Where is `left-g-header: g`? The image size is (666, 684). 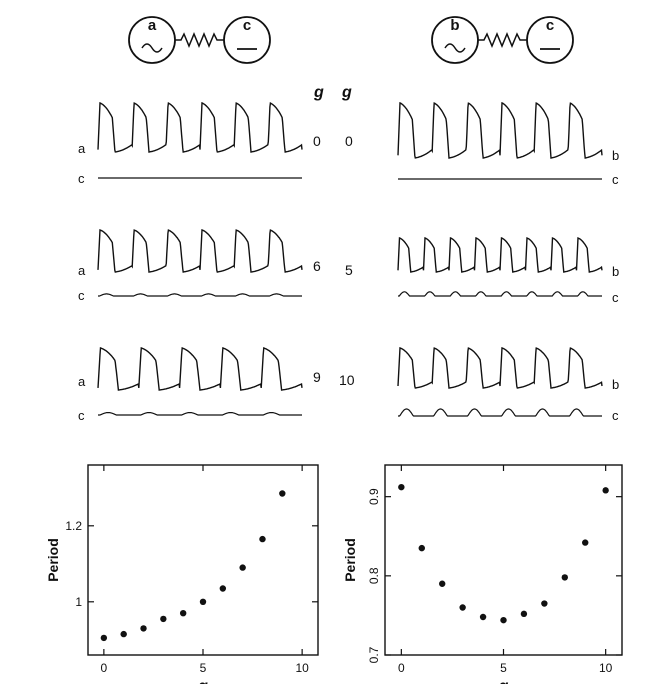
left-g-header: g is located at coordinates (318, 92).